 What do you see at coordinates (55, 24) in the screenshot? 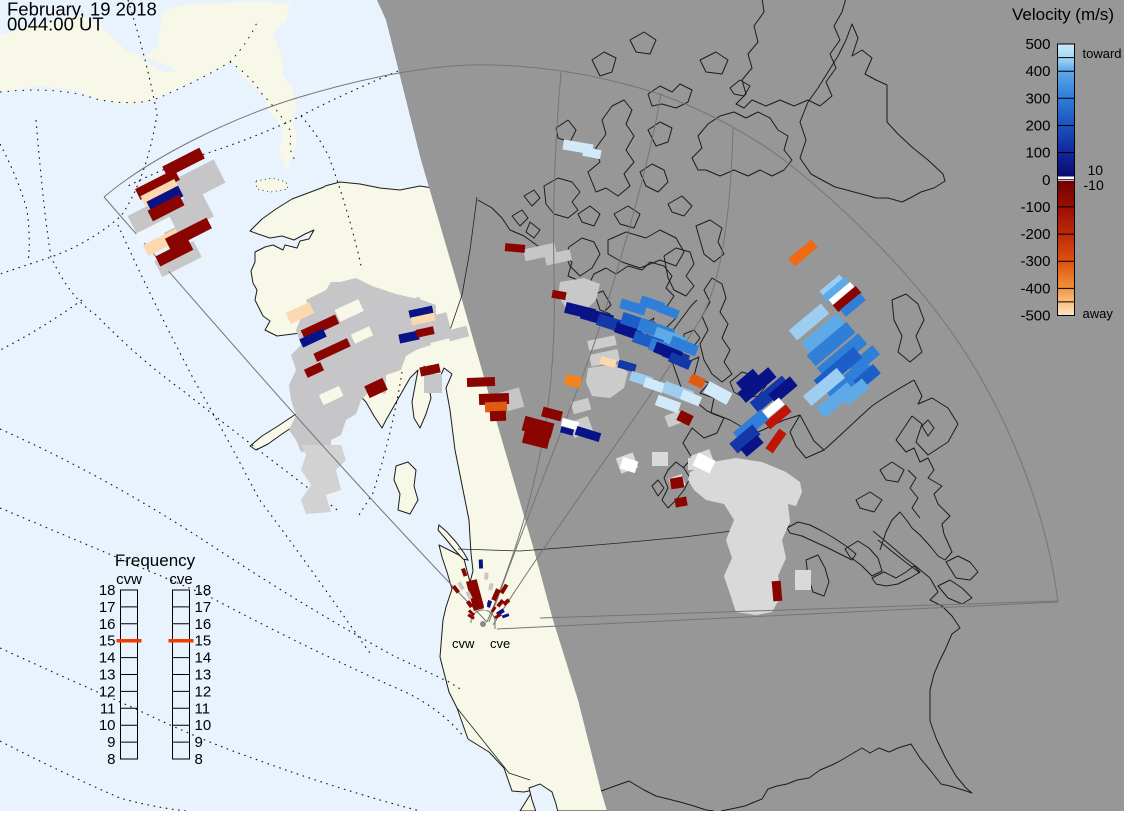
I see `svg-text: 0044:00 UT` at bounding box center [55, 24].